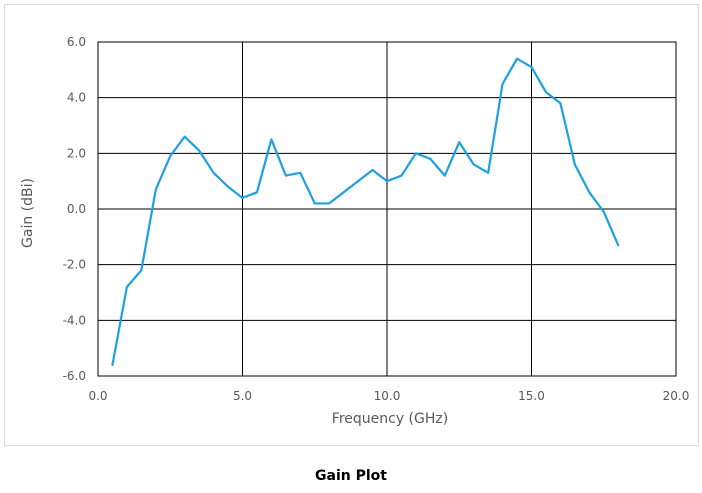  I want to click on y-tick-label: 0.0, so click(76, 209).